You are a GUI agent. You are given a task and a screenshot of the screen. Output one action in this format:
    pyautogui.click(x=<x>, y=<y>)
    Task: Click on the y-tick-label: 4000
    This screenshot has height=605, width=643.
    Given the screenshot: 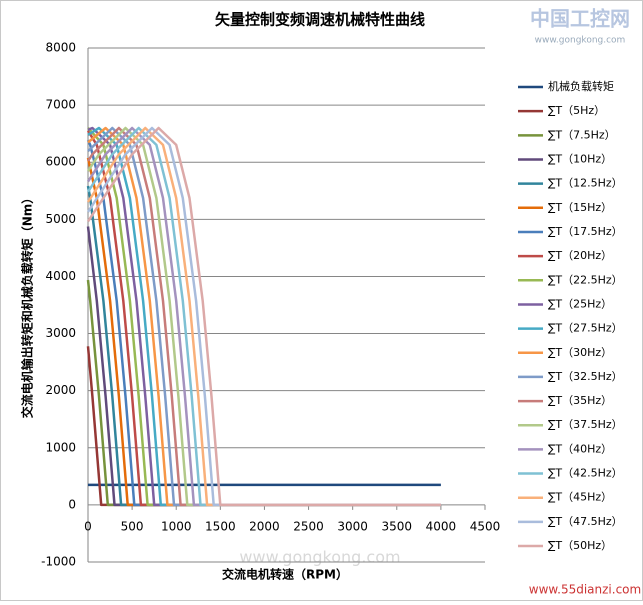 What is the action you would take?
    pyautogui.click(x=60, y=276)
    